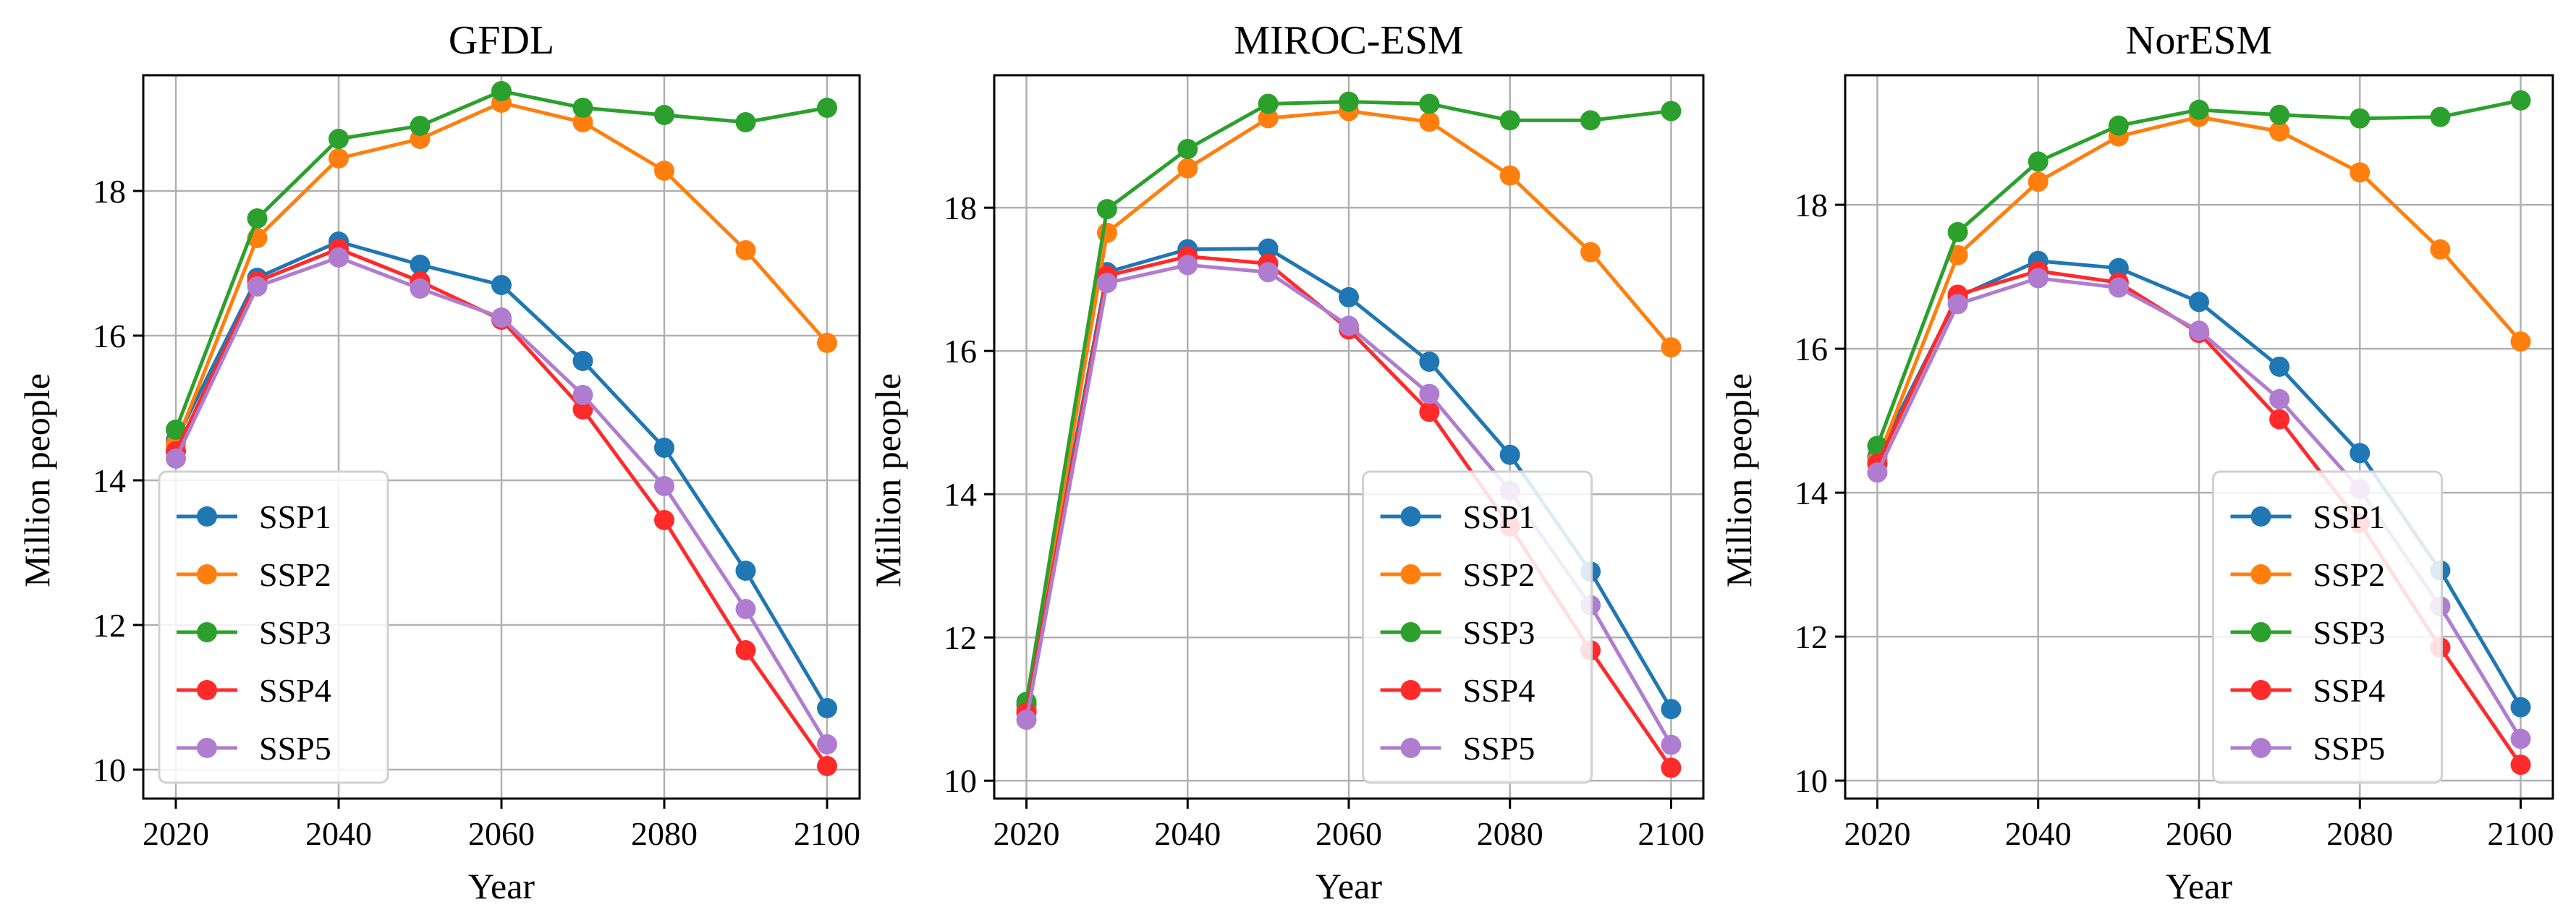 This screenshot has height=923, width=2576. I want to click on legend-item-ssp1: SSP1, so click(2307, 516).